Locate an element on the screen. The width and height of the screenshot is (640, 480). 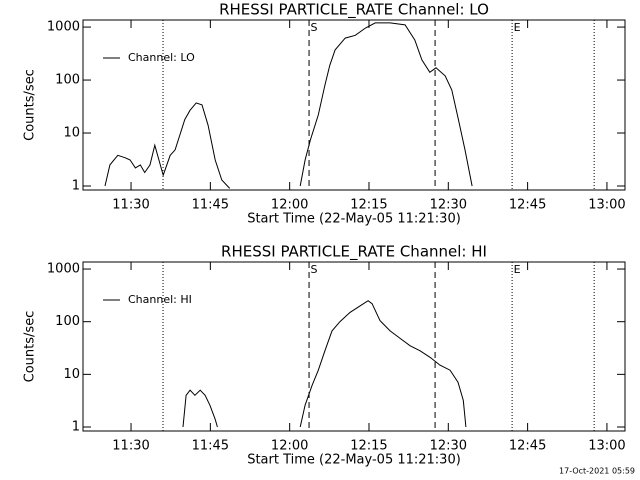
legend-label: Channel: LO is located at coordinates (161, 57).